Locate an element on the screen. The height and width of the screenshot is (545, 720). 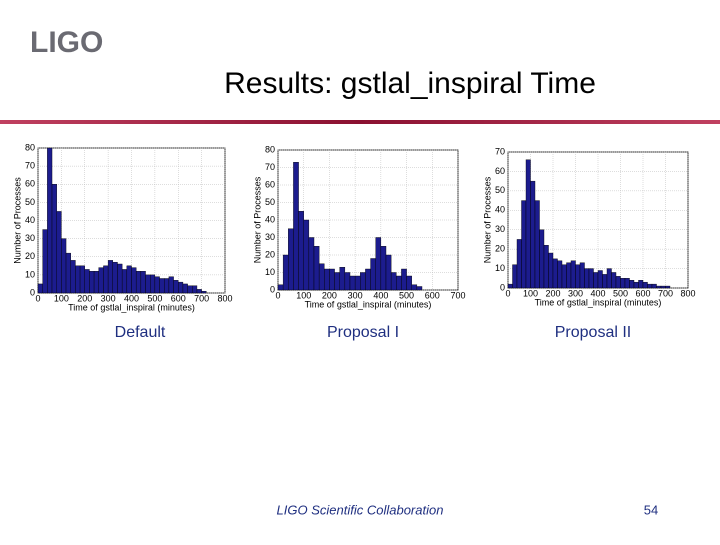
slide-title: Results: gstlal_inspiral Time is located at coordinates (410, 83).